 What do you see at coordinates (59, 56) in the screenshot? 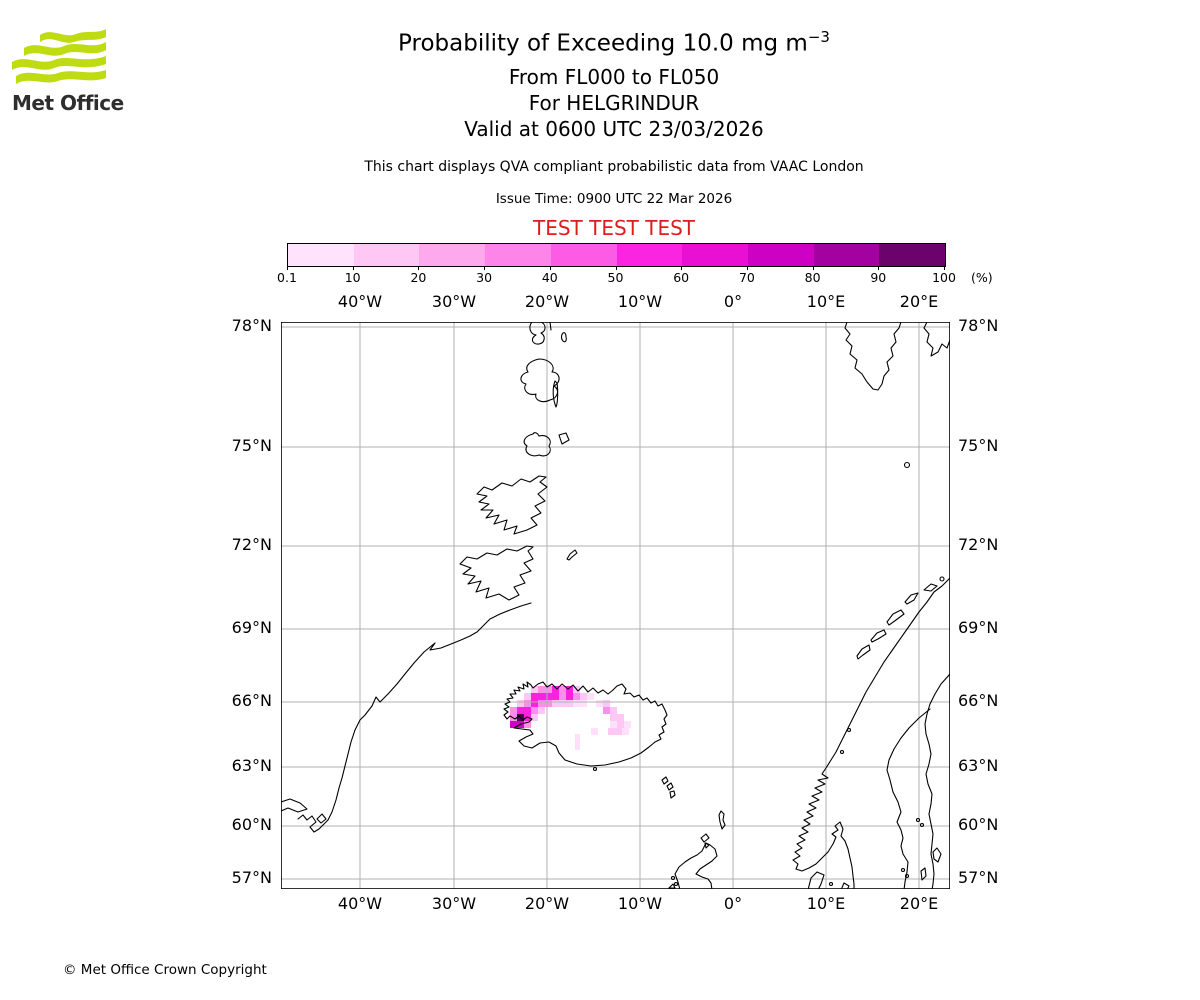
I see `logo-waves-icon` at bounding box center [59, 56].